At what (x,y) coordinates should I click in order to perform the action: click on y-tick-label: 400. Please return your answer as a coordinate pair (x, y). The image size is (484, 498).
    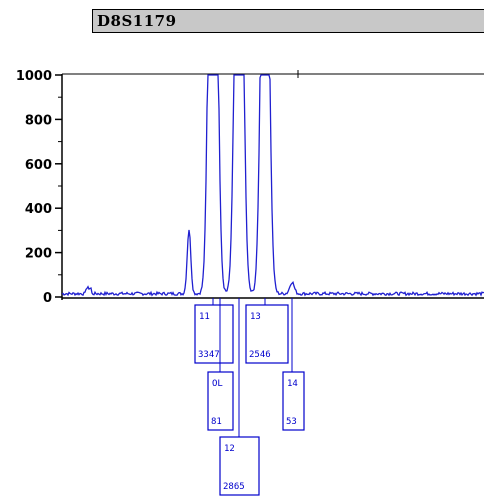
    Looking at the image, I should click on (38, 209).